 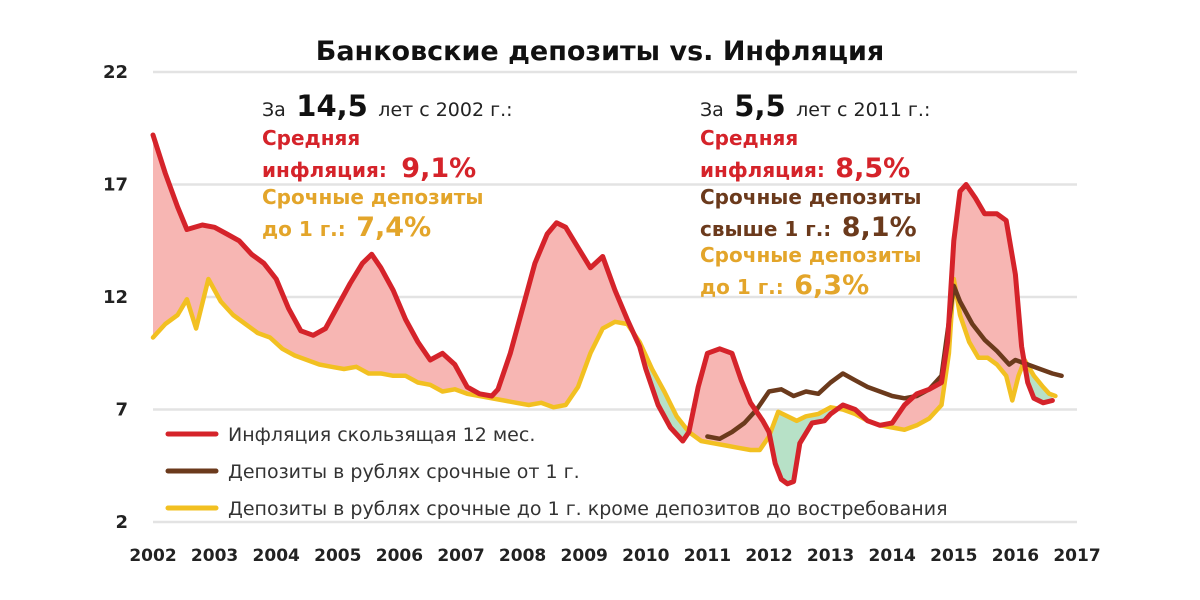 I want to click on annotation-right-short-deposits-value: 6,3%, so click(x=831, y=285).